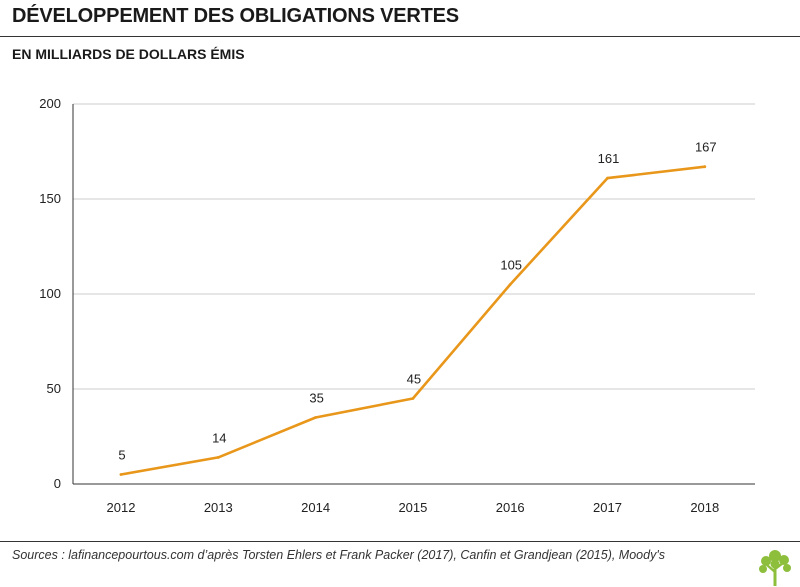 This screenshot has height=587, width=800. Describe the element at coordinates (704, 507) in the screenshot. I see `x-tick-label: 2018` at that location.